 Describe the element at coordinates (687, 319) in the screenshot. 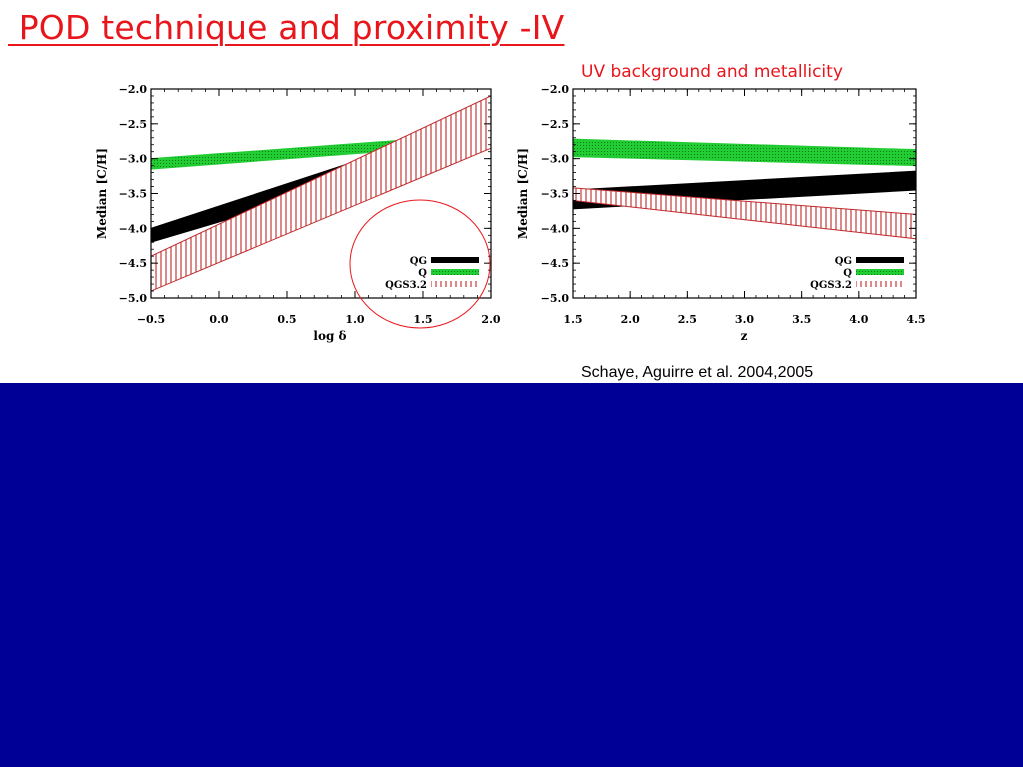

I see `x-tick-label: 2.5` at that location.